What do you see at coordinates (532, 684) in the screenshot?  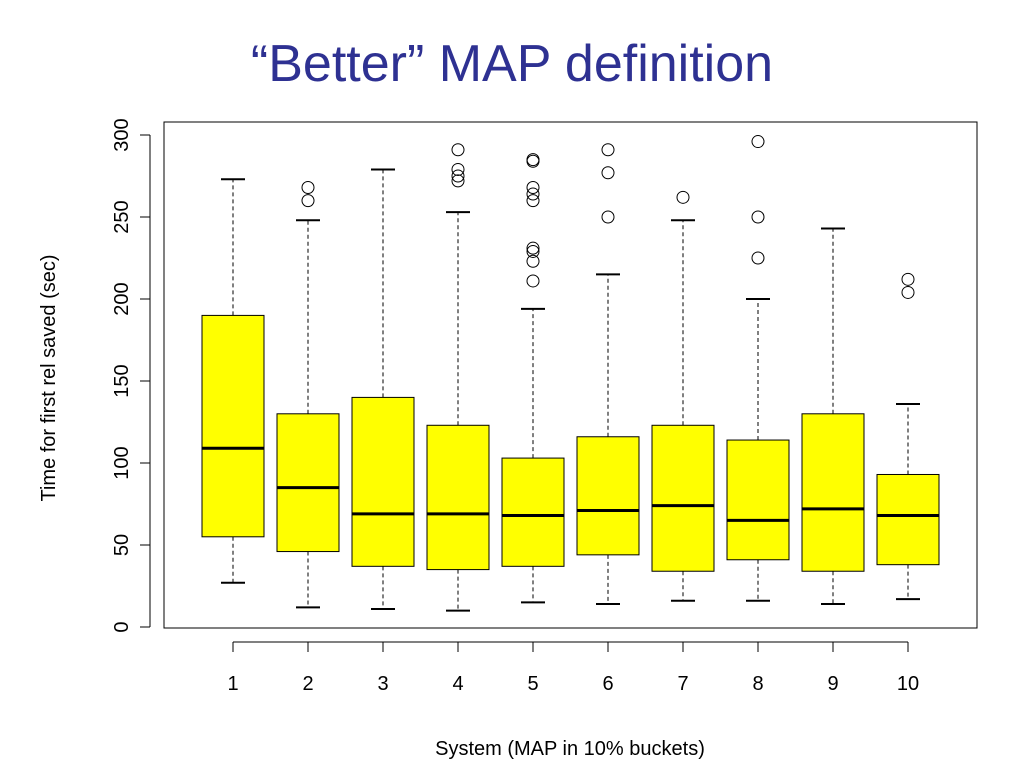 I see `x-tick-label: 5` at bounding box center [532, 684].